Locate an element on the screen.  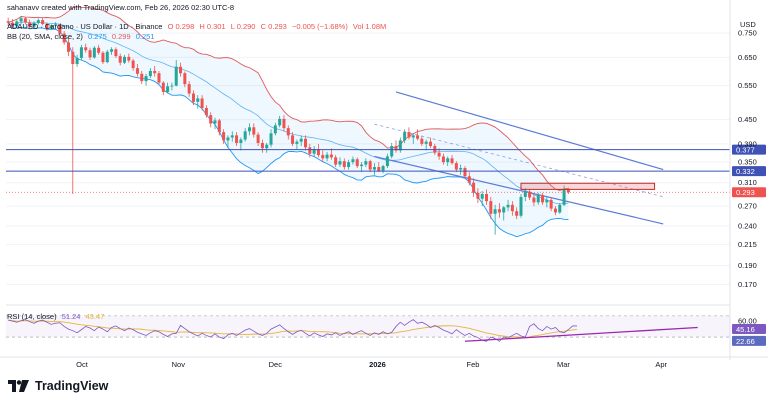
level-badge-label: 0.377 is located at coordinates (745, 150).